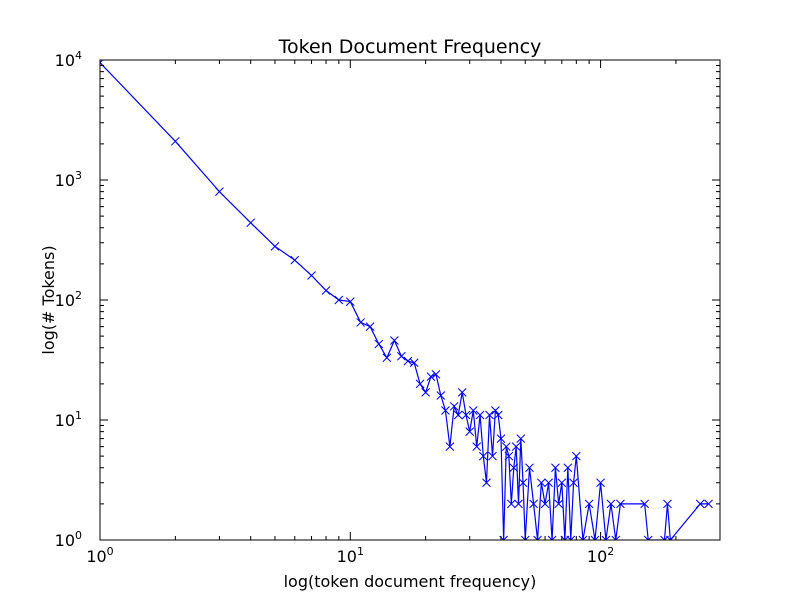  I want to click on y-tick-label: 10³, so click(68, 179).